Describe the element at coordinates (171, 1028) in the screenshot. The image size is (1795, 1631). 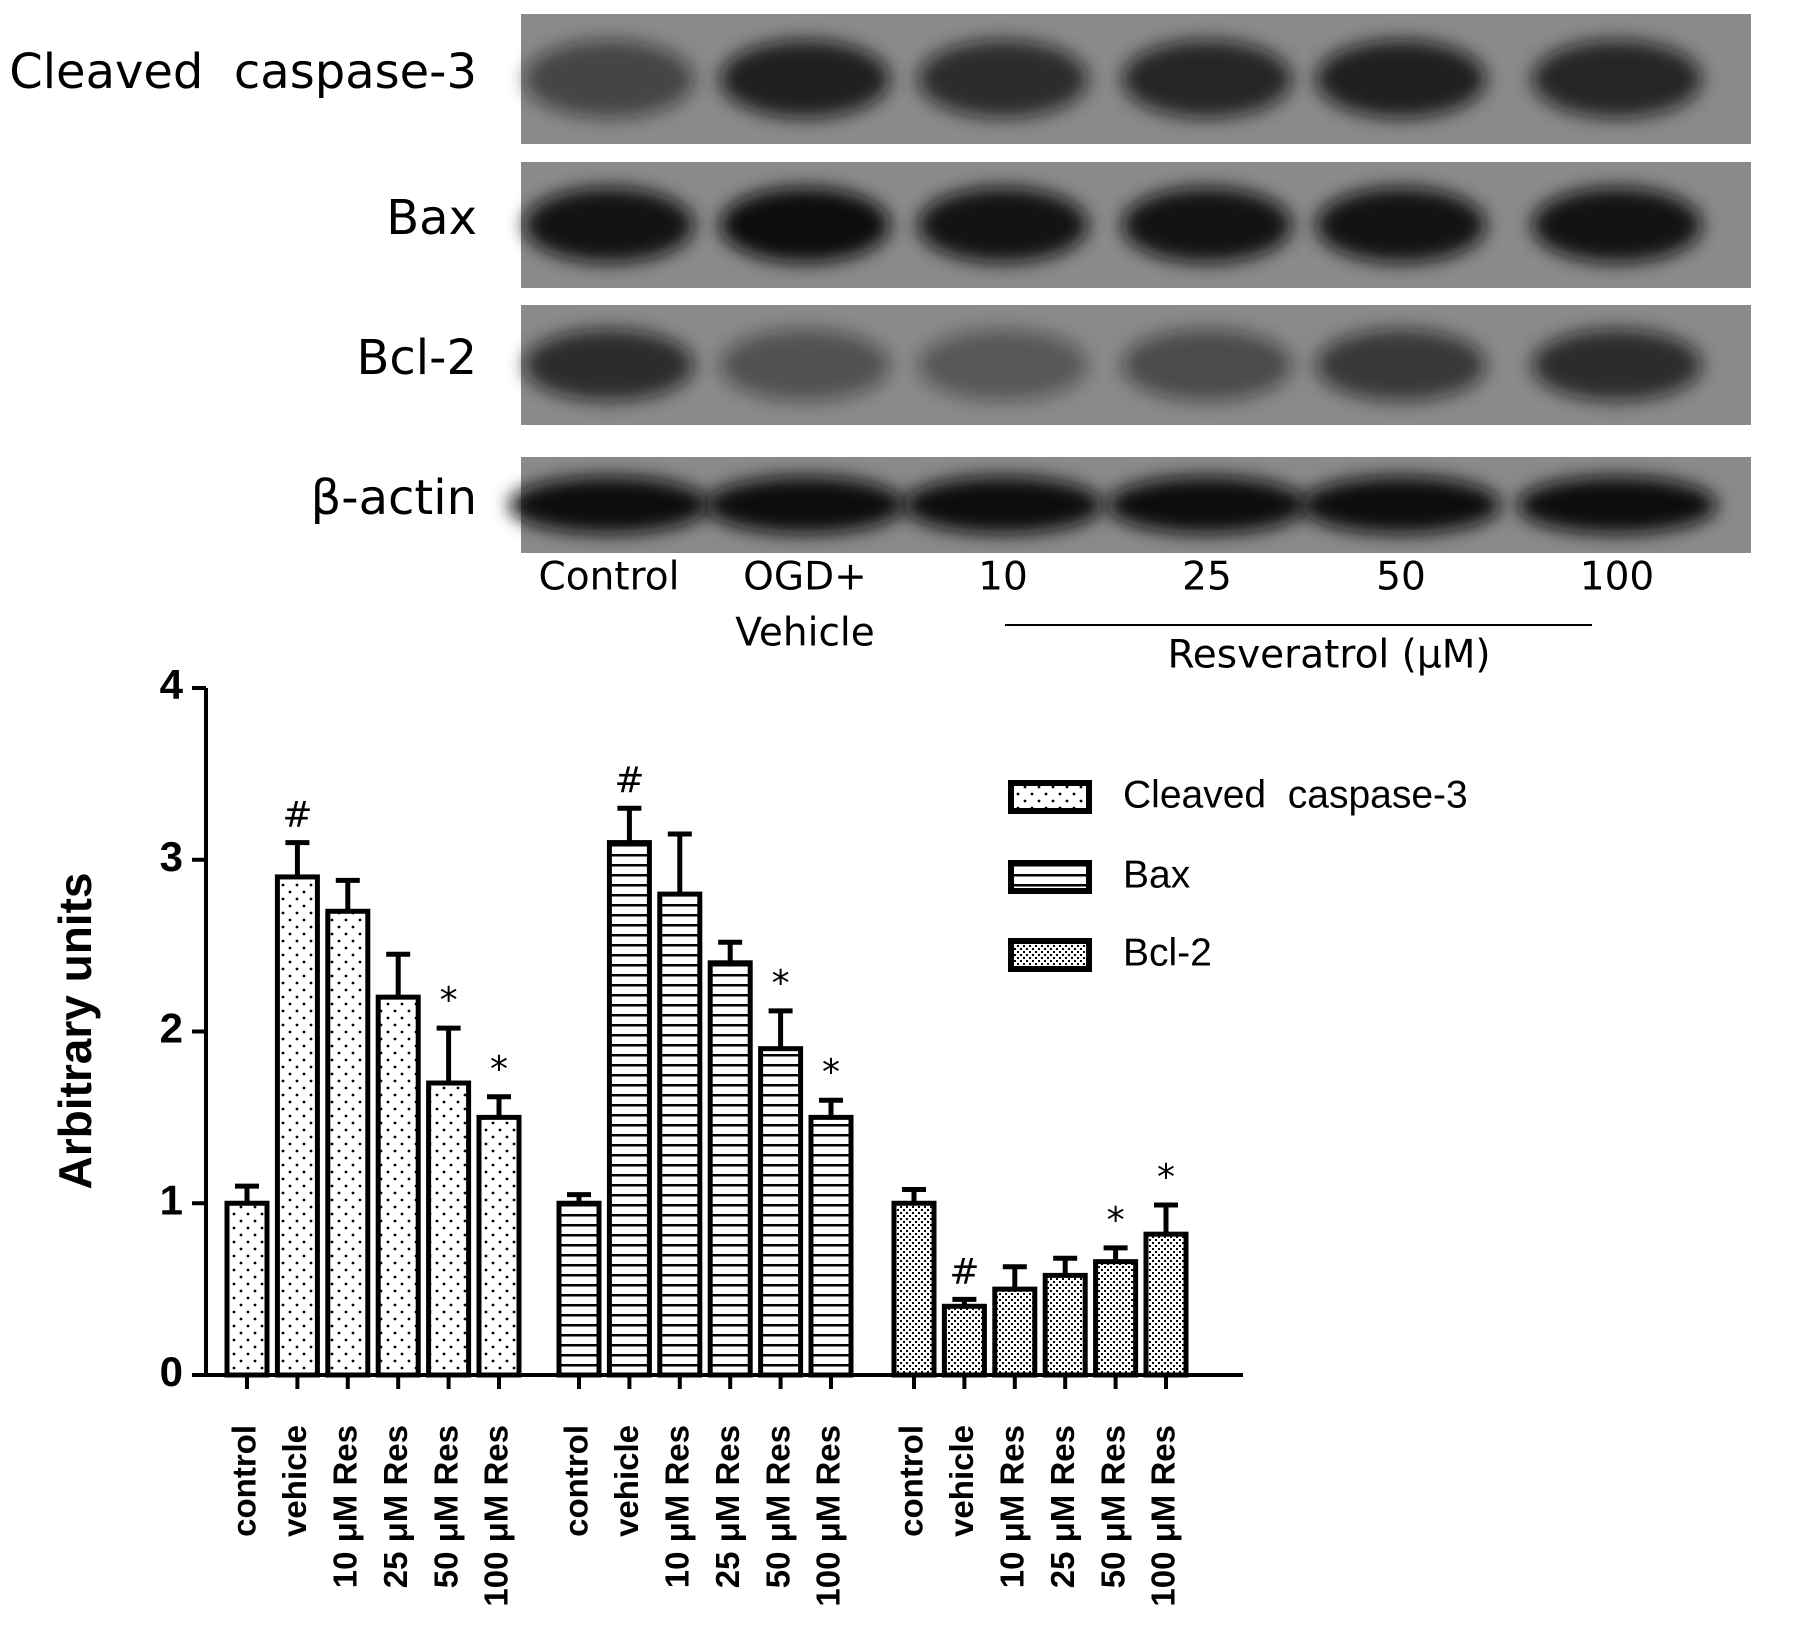
I see `y-tick-label: 2` at that location.